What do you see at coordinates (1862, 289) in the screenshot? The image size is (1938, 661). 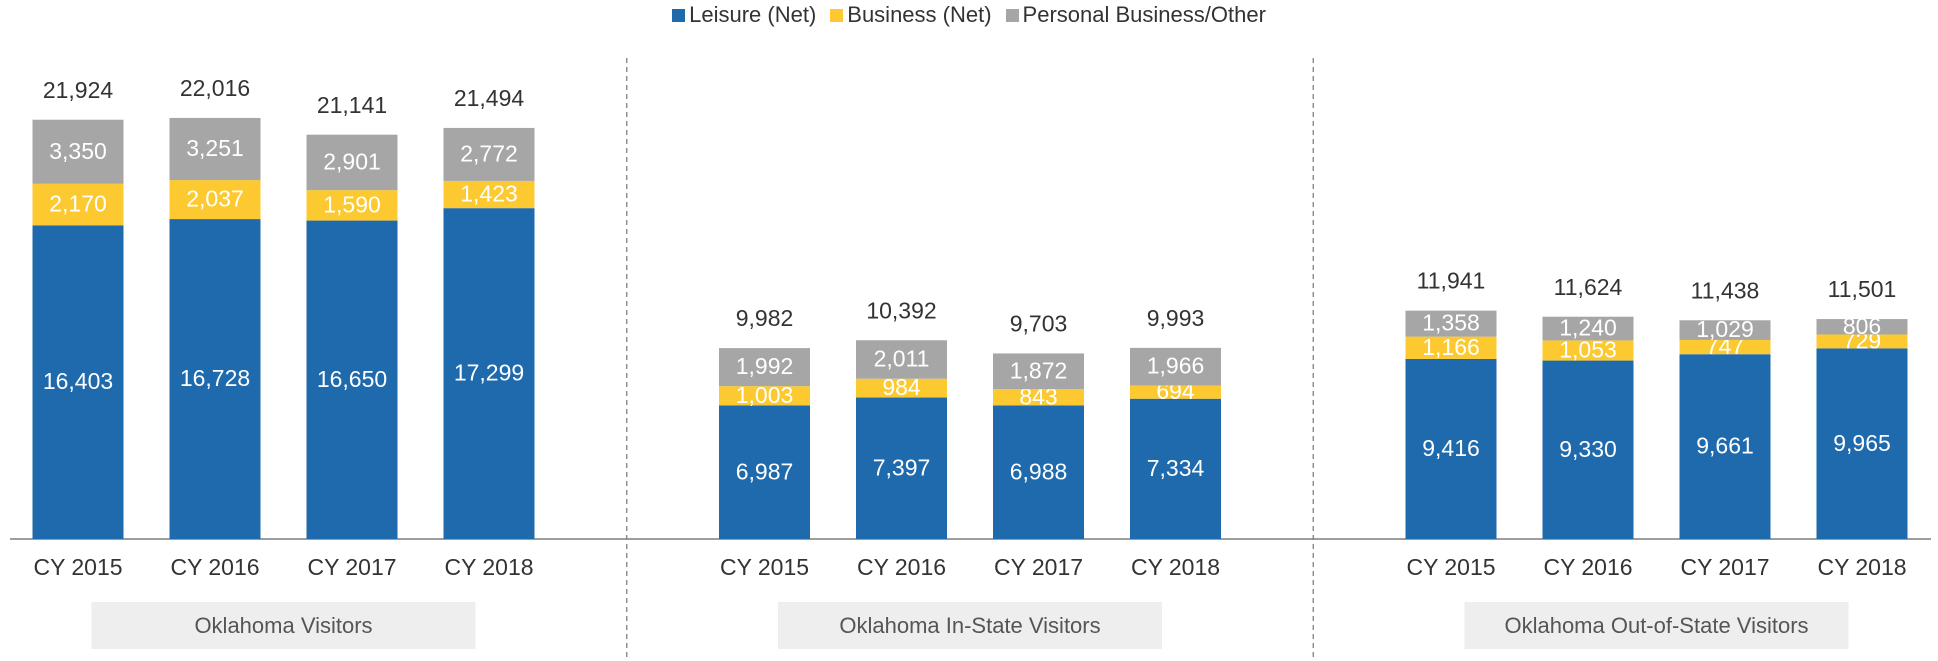 I see `total-label: 11,501` at bounding box center [1862, 289].